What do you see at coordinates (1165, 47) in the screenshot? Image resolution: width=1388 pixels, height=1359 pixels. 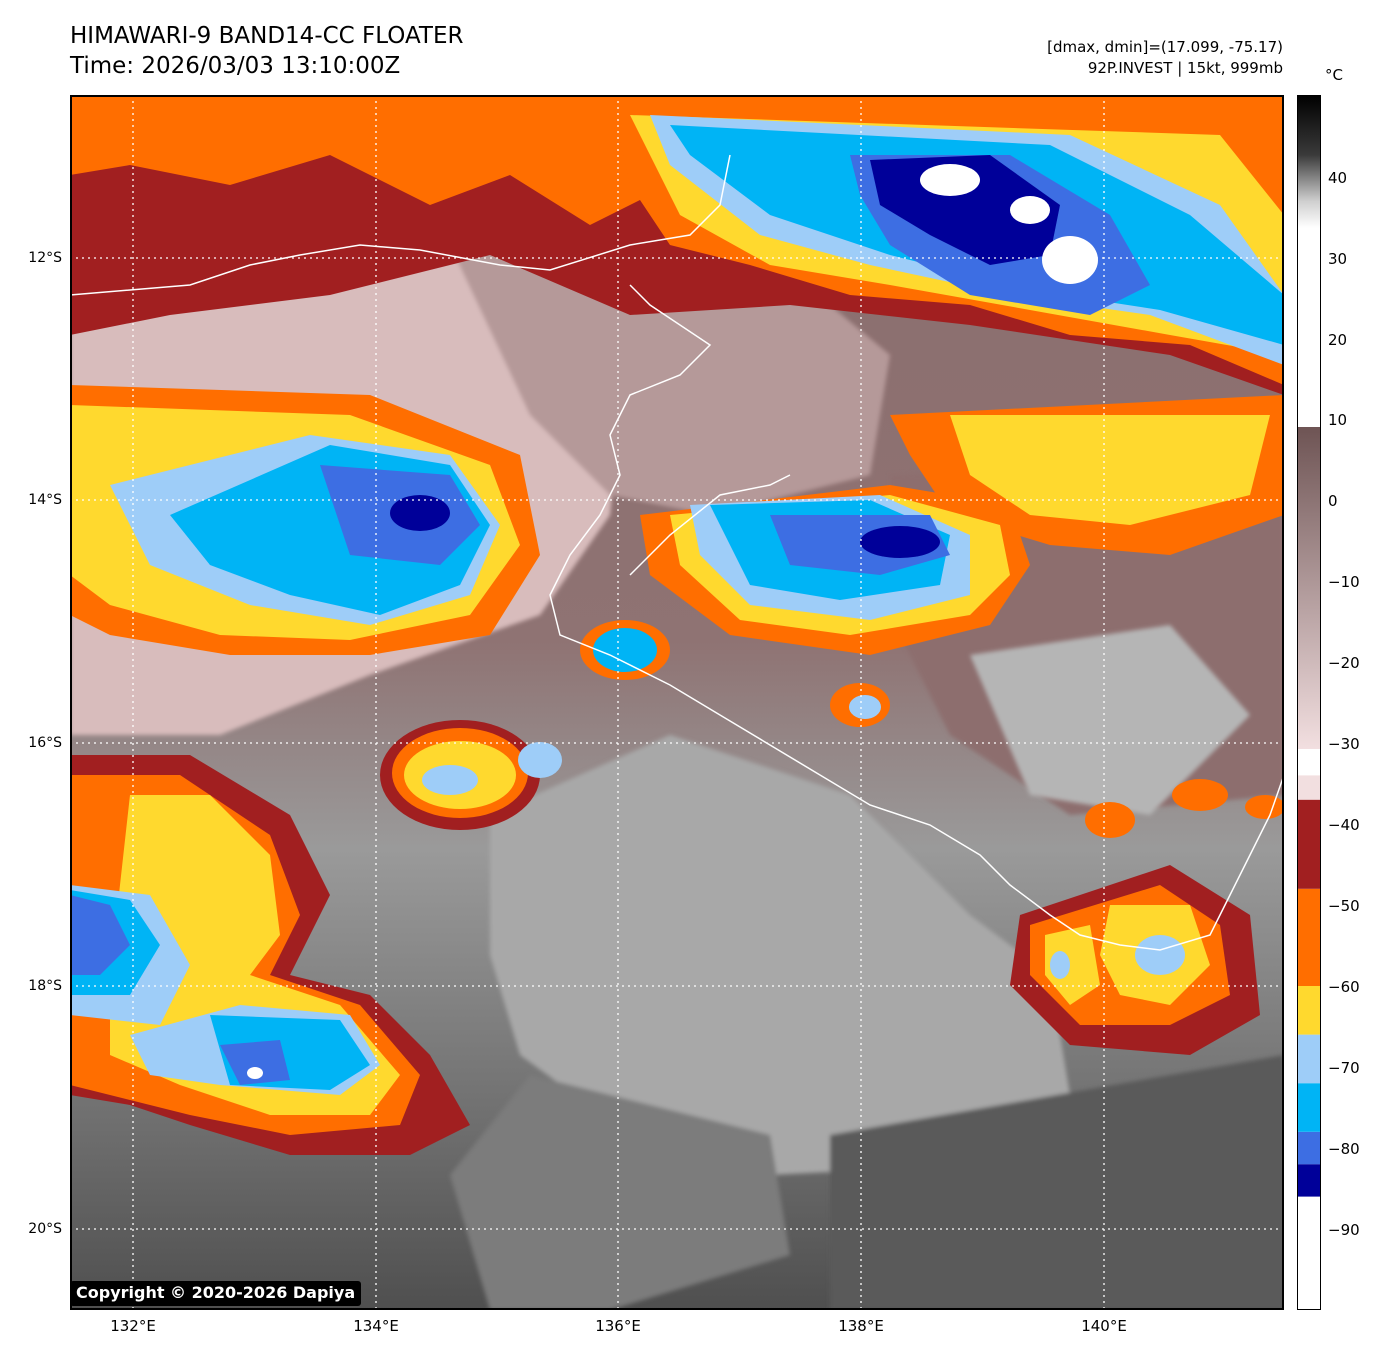 I see `stats-line: [dmax, dmin]=(17.099, -75.17)` at bounding box center [1165, 47].